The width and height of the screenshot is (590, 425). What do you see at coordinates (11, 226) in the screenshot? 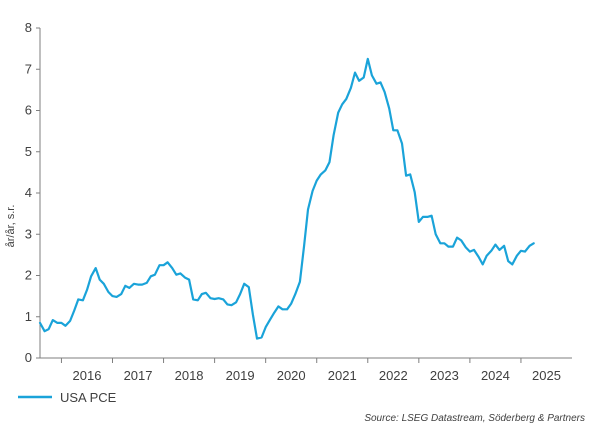
I see `y-axis-label: år/år, s.r.` at bounding box center [11, 226].